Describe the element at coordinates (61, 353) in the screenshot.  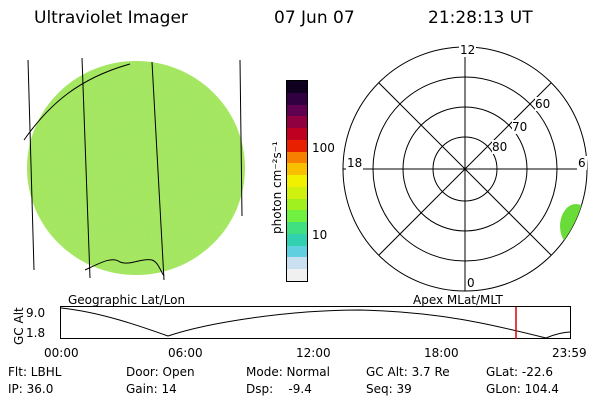
I see `time-tick-0000: 00:00` at that location.